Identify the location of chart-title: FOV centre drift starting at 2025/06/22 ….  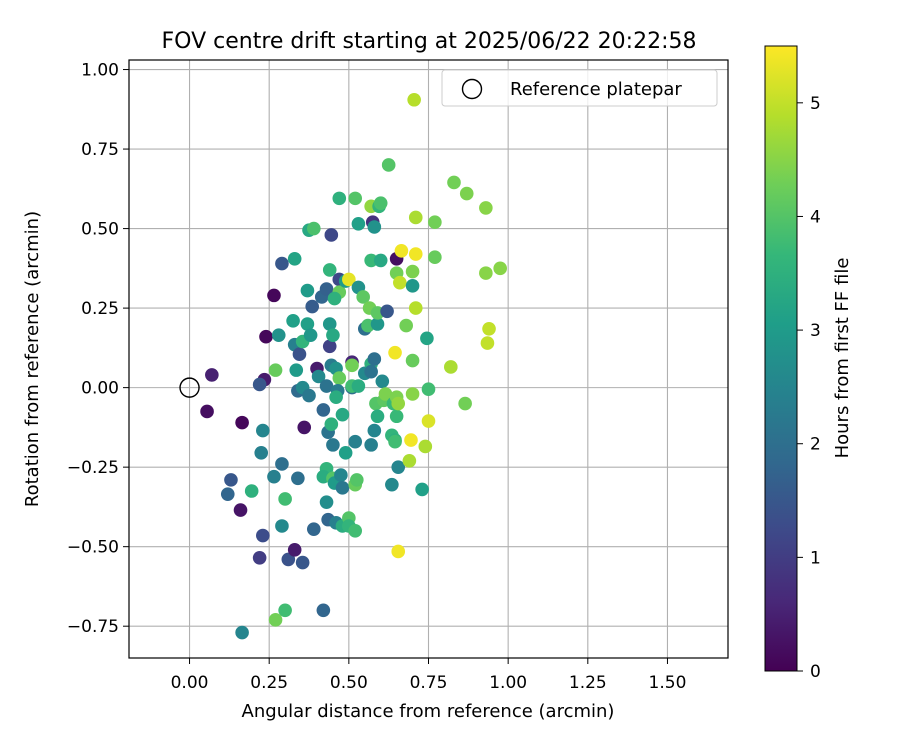
(429, 41).